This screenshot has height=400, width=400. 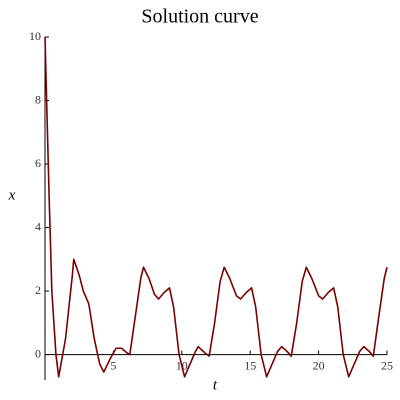 I want to click on x-tick-label: 15, so click(x=250, y=365).